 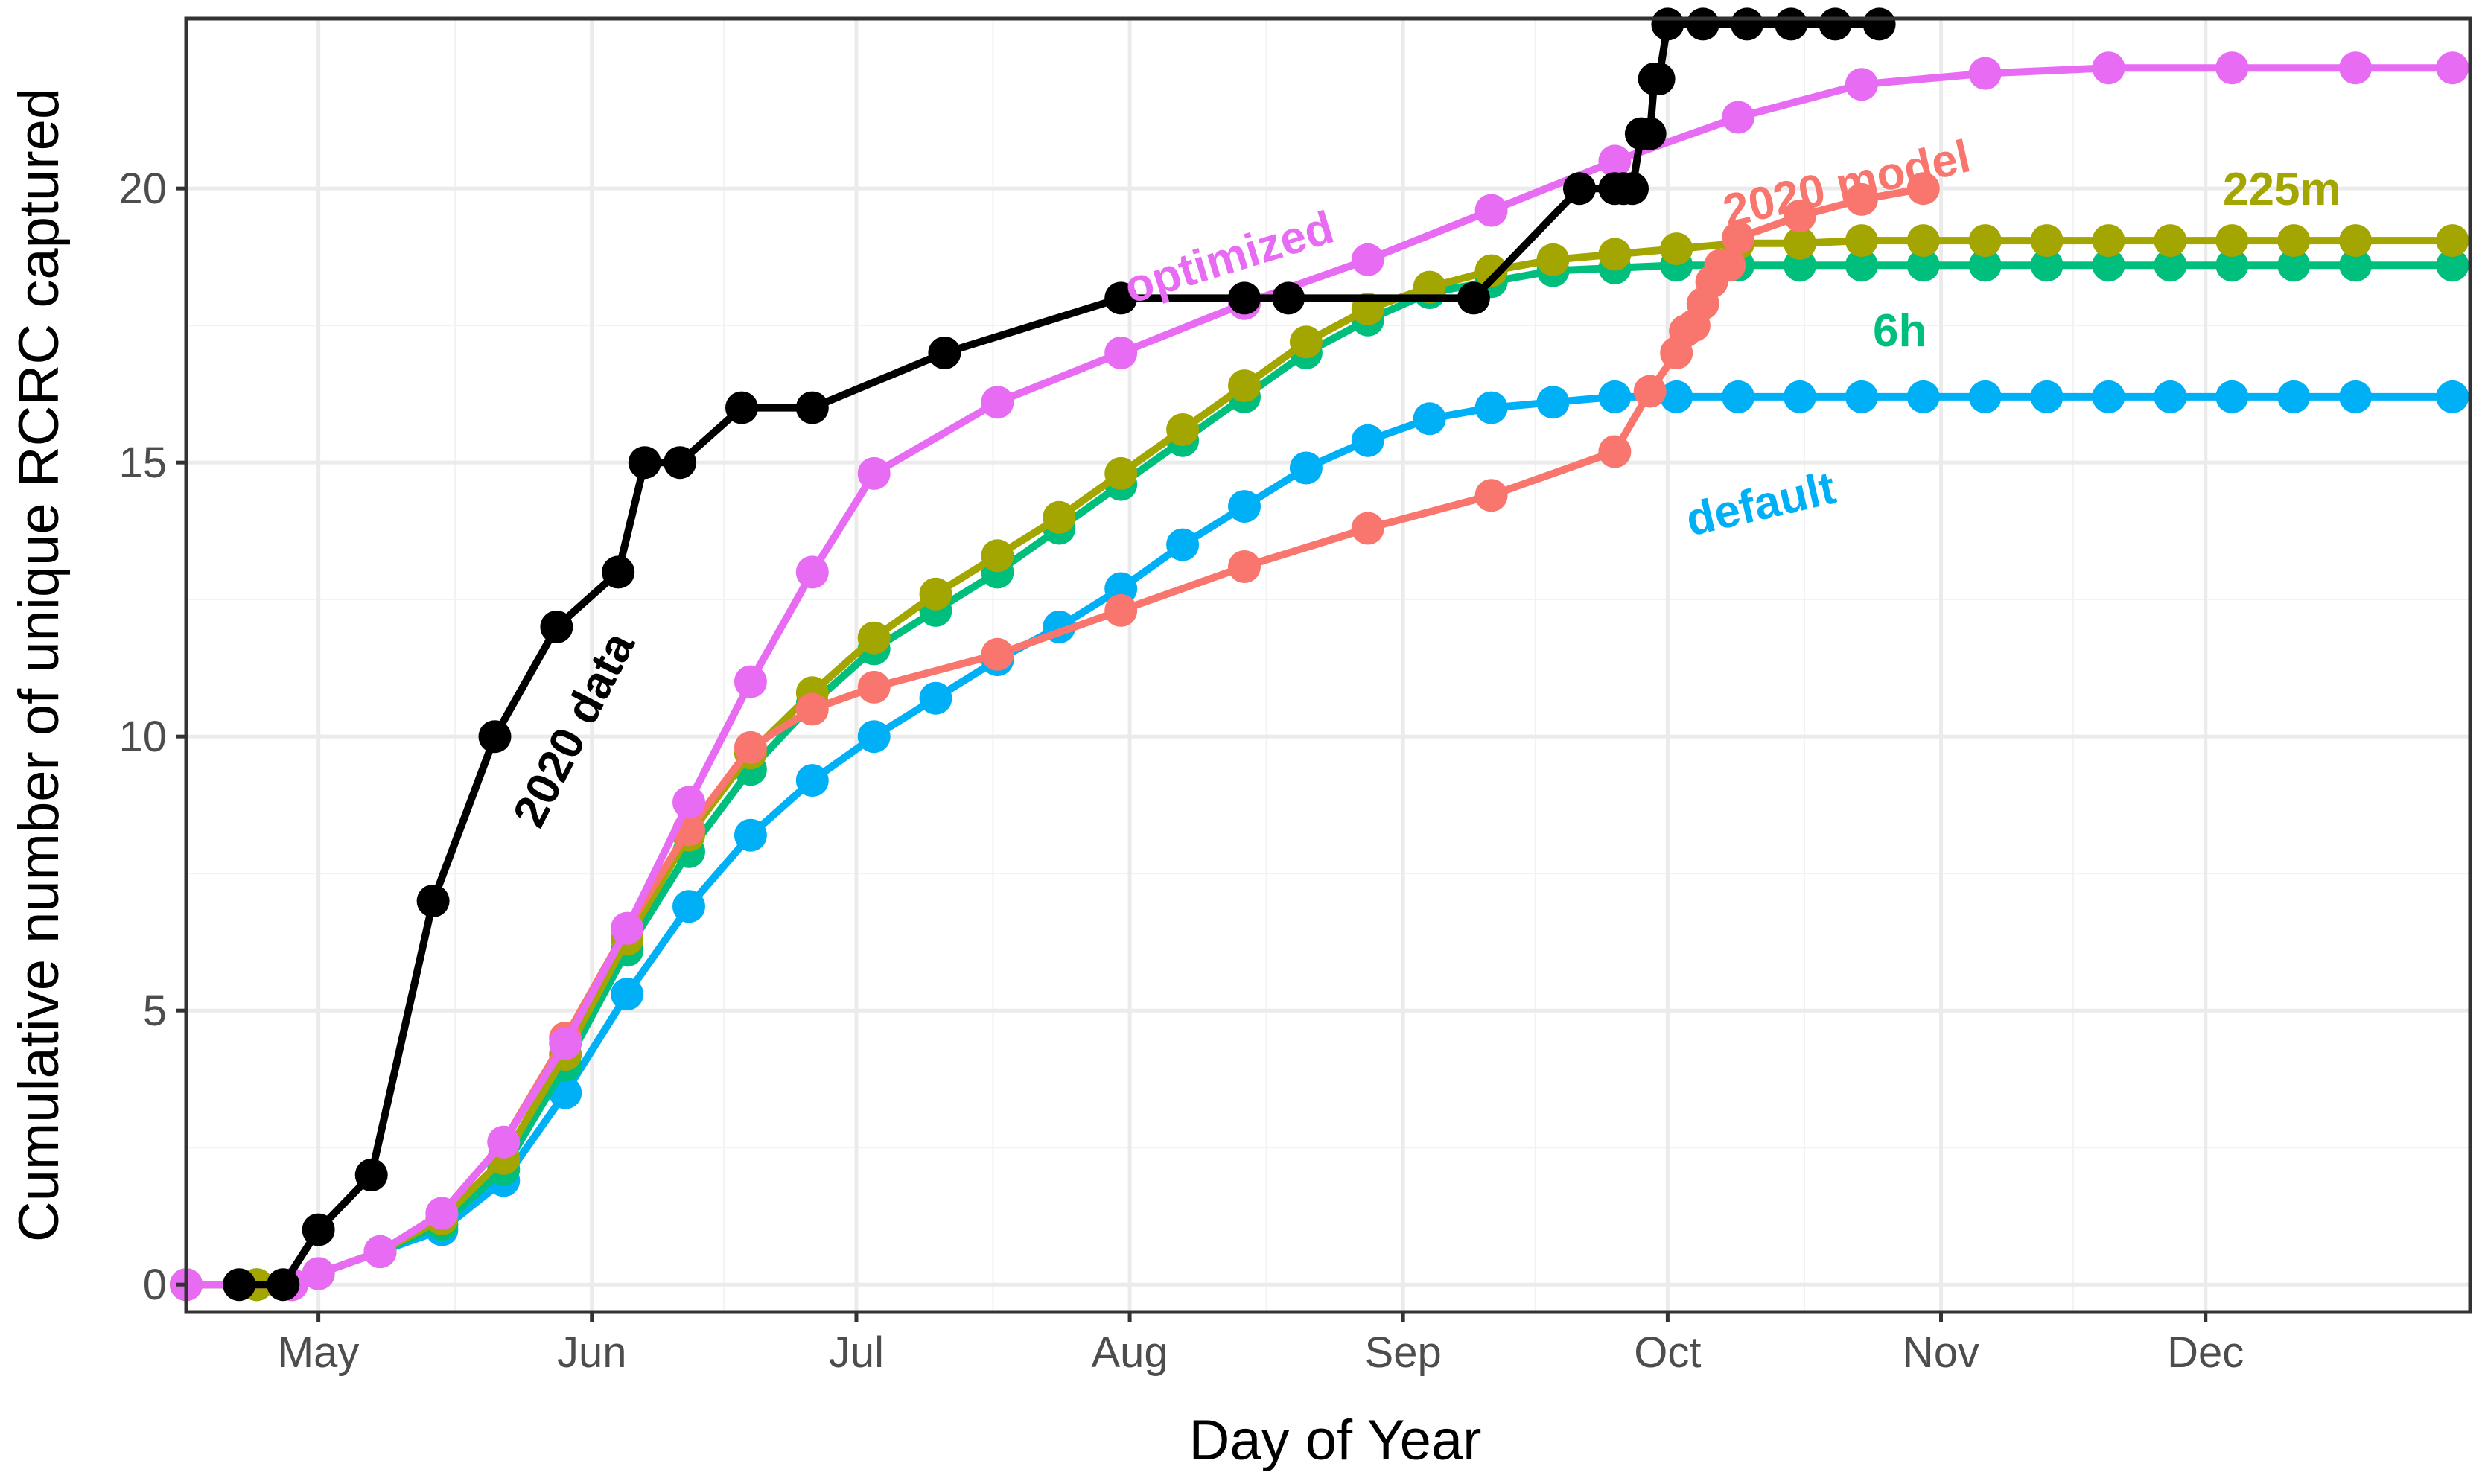 I want to click on x-tick-label: Aug, so click(x=1129, y=1352).